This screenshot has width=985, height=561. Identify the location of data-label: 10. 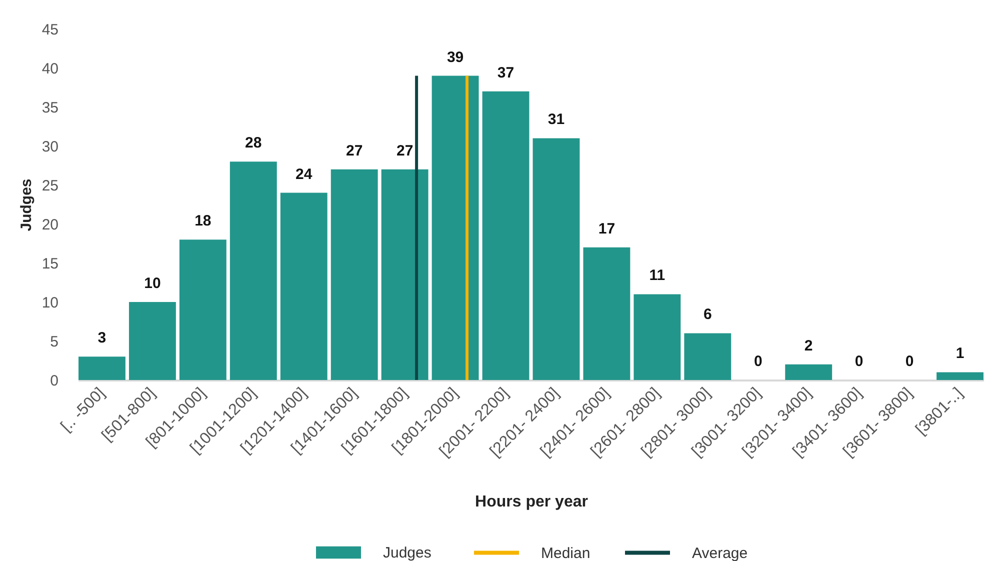
(152, 283).